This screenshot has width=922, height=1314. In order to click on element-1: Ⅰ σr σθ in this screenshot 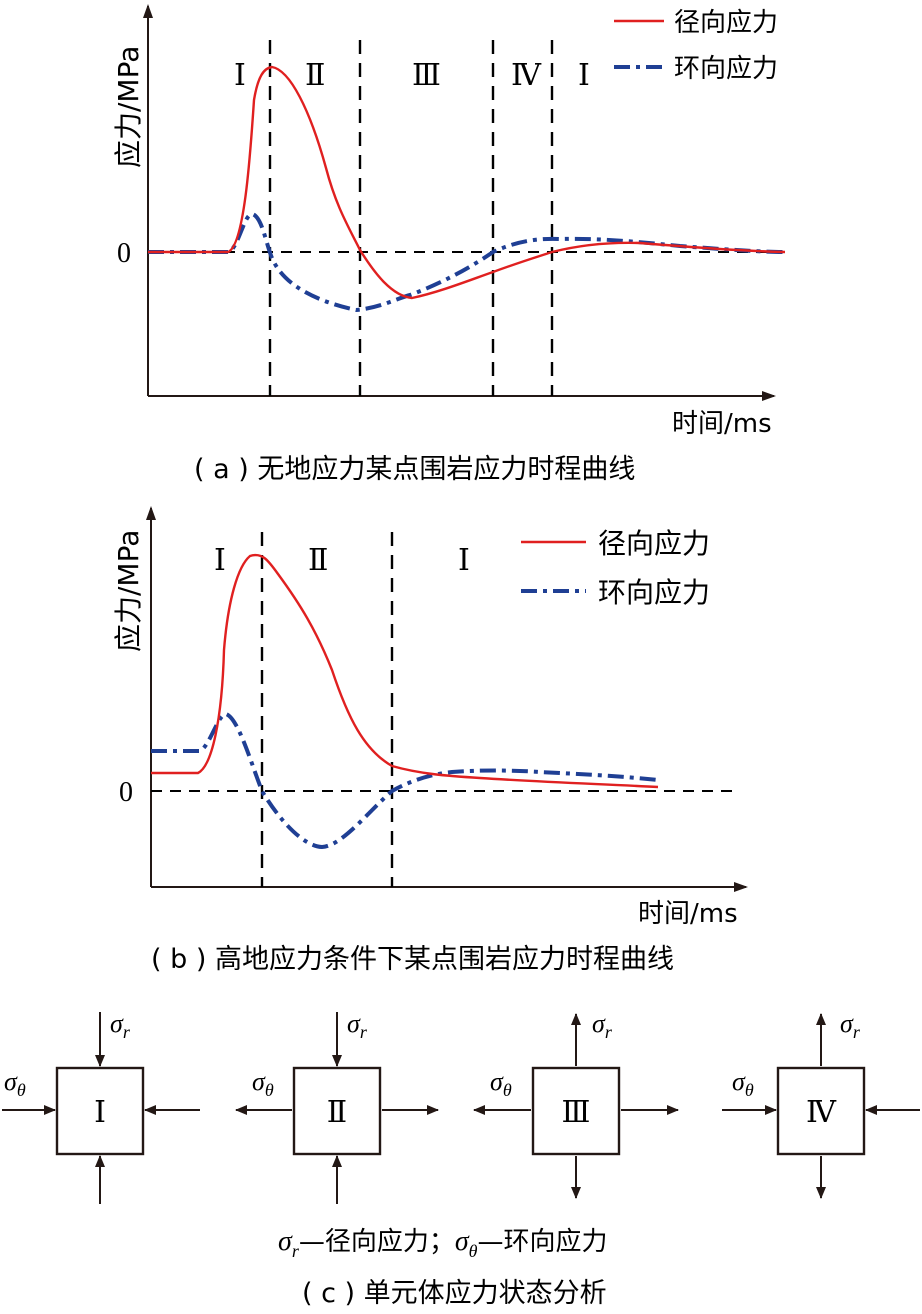, I will do `click(101, 1106)`.